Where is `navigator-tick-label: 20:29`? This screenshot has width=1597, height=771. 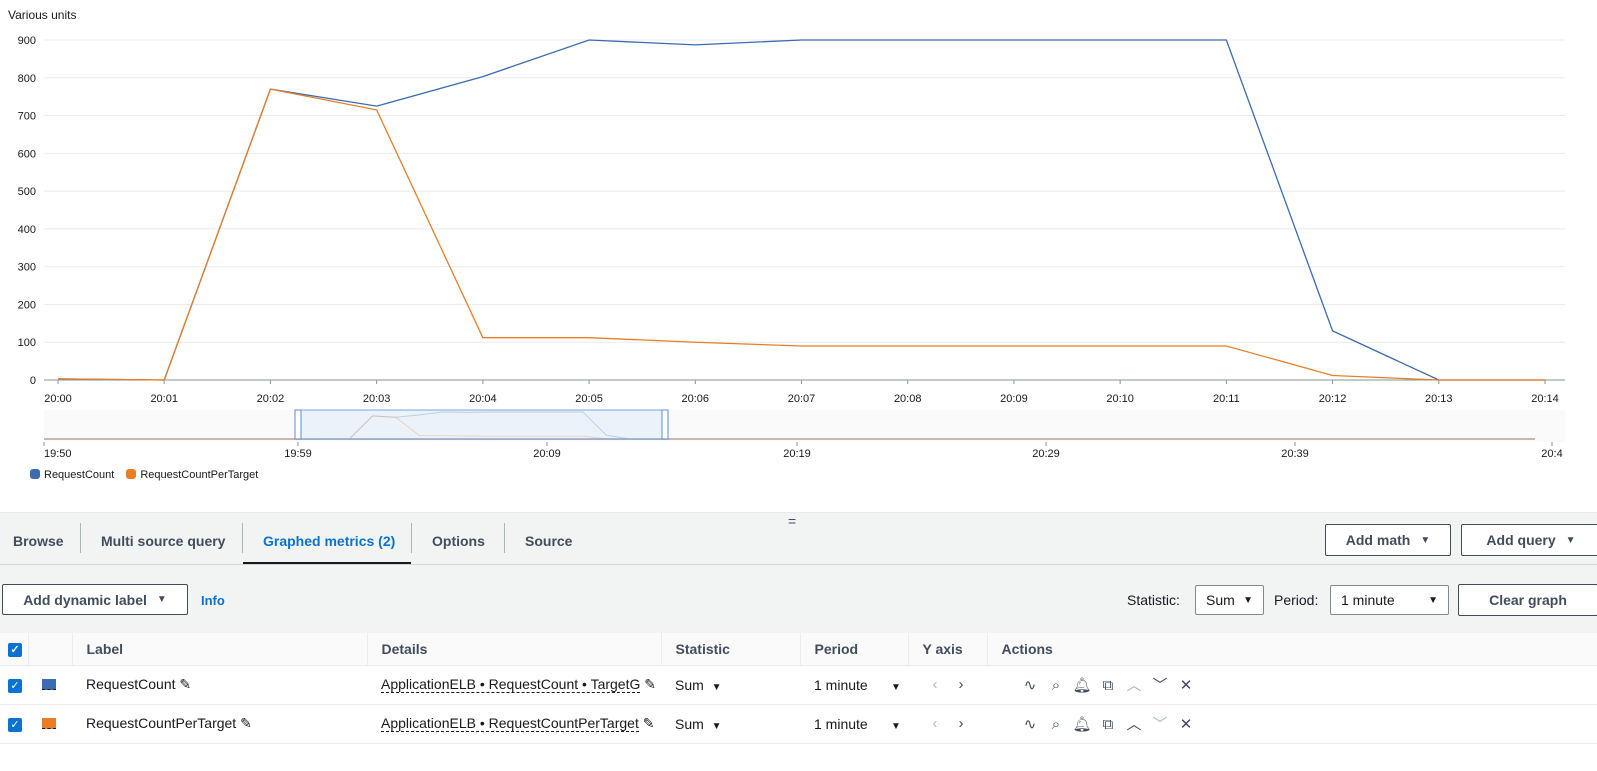 navigator-tick-label: 20:29 is located at coordinates (1046, 454).